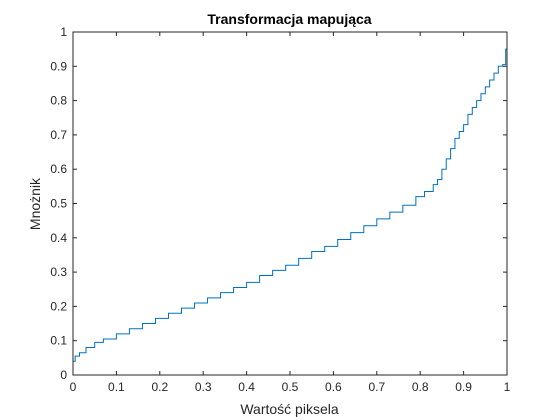 The height and width of the screenshot is (420, 560). What do you see at coordinates (246, 387) in the screenshot?
I see `x-tick-label: 0.4` at bounding box center [246, 387].